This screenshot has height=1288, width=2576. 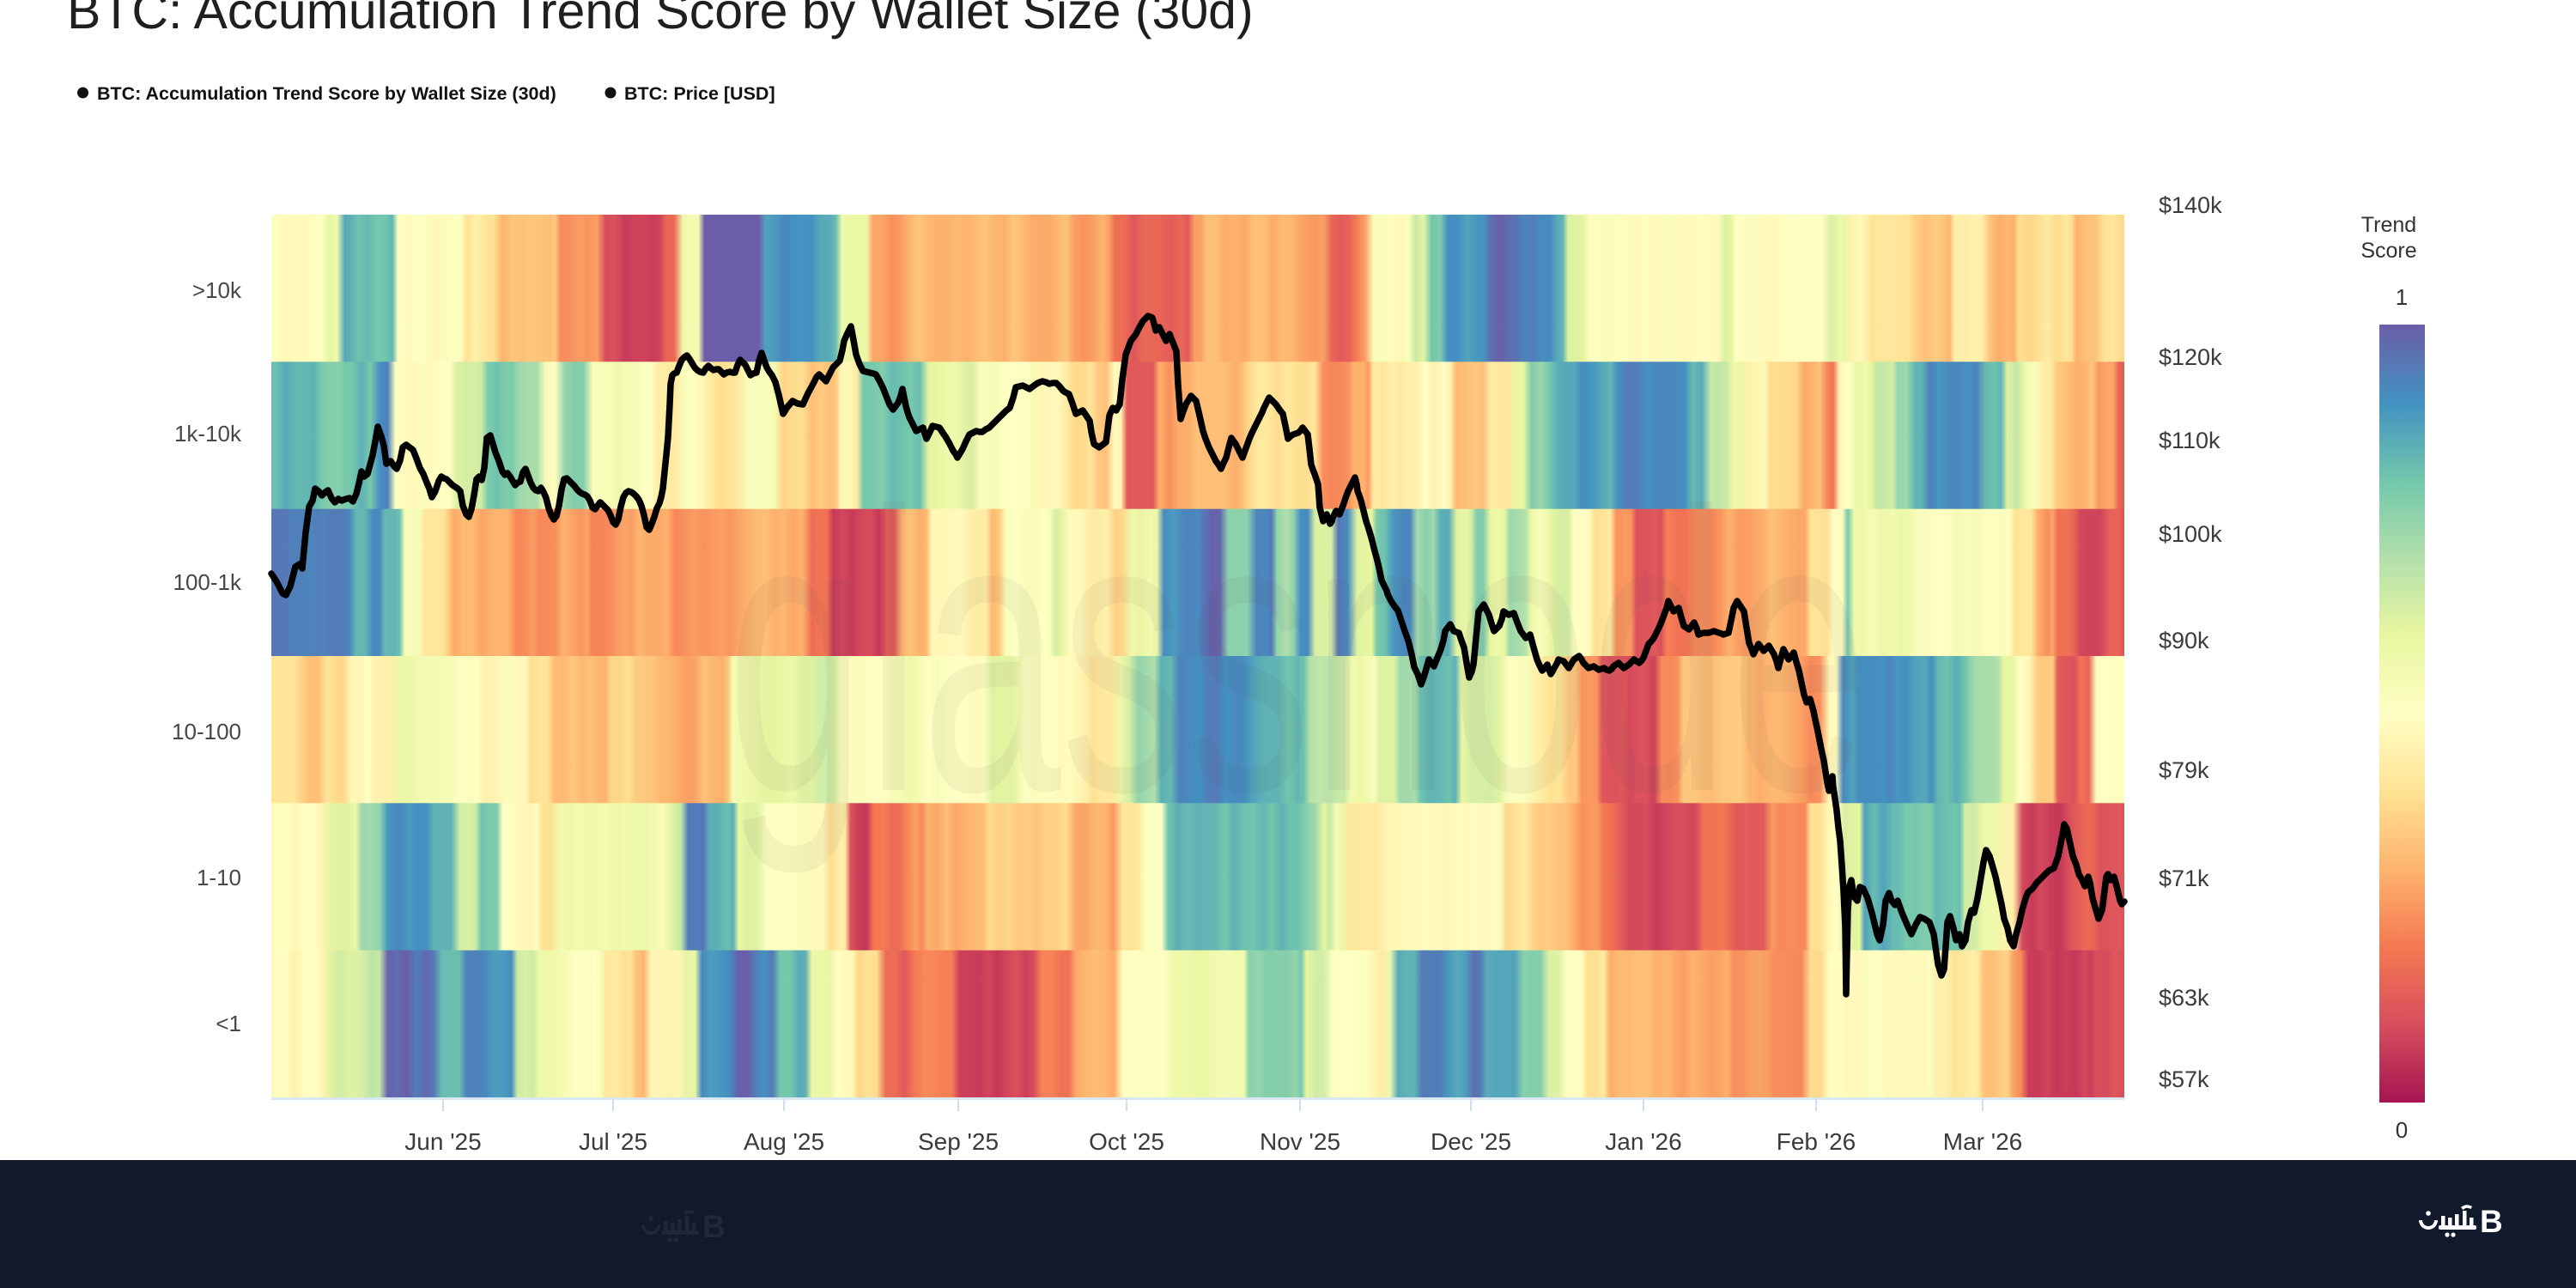 I want to click on svg-text: Aug '25, so click(x=784, y=1141).